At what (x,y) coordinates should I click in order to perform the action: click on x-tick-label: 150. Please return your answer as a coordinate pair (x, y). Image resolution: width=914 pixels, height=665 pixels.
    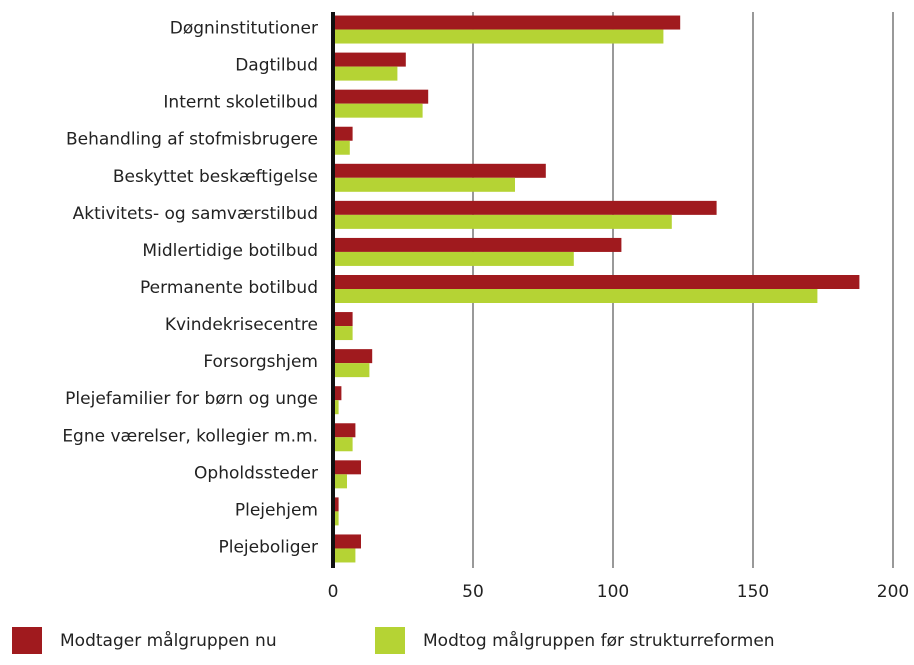
    Looking at the image, I should click on (753, 592).